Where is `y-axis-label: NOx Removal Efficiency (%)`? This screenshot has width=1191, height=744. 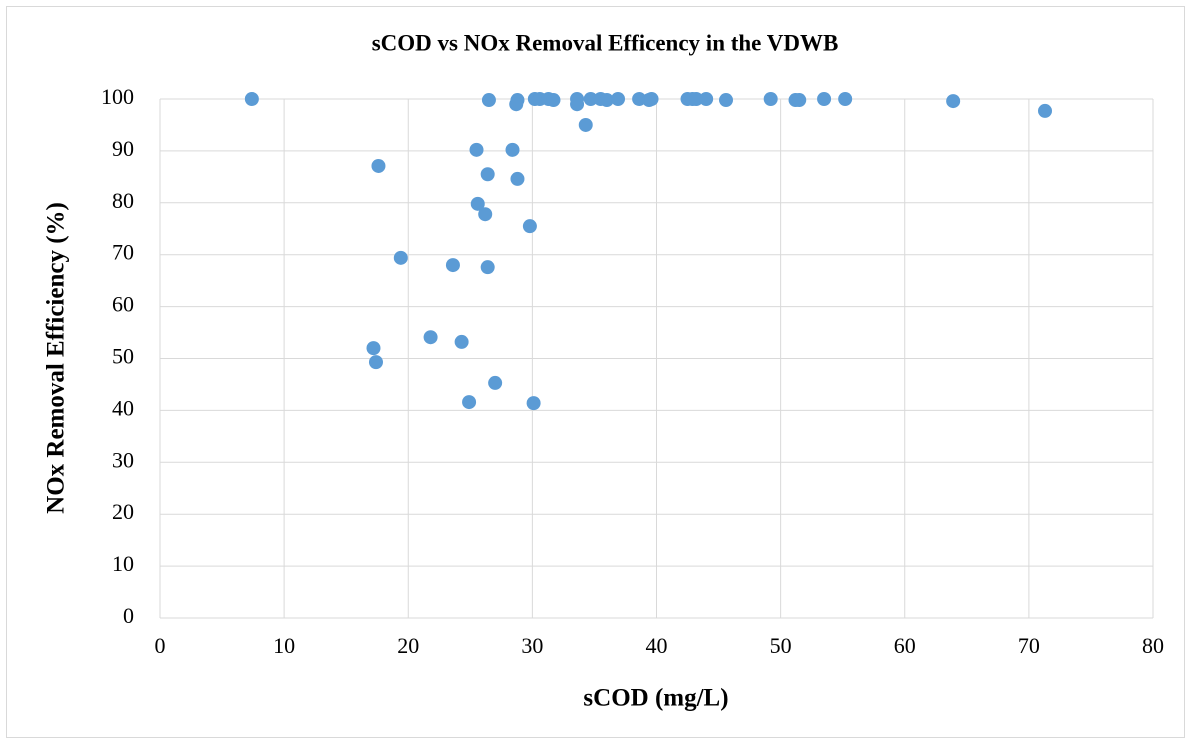
y-axis-label: NOx Removal Efficiency (%) is located at coordinates (56, 358).